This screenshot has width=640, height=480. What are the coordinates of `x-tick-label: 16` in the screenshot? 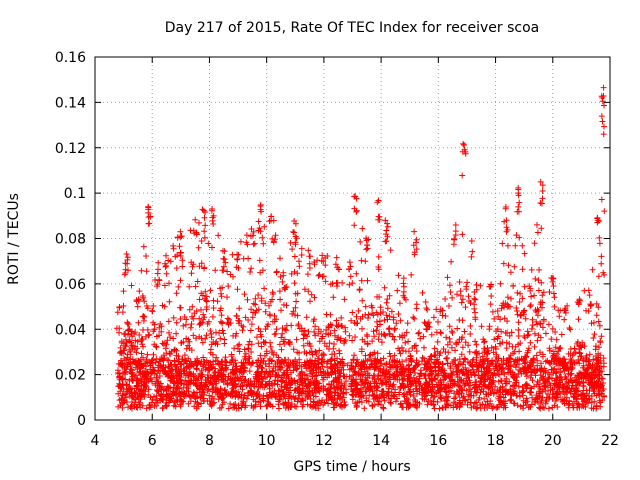 It's located at (438, 441).